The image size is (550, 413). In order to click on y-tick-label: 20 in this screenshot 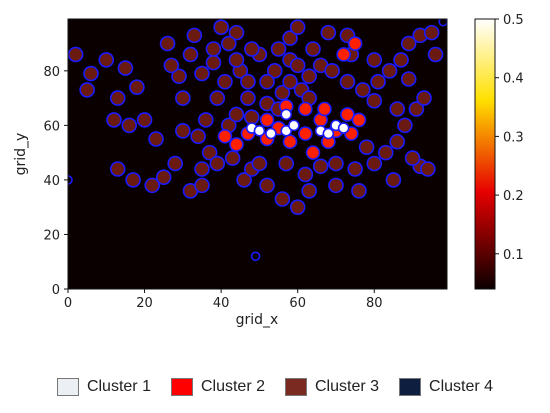, I will do `click(51, 235)`.